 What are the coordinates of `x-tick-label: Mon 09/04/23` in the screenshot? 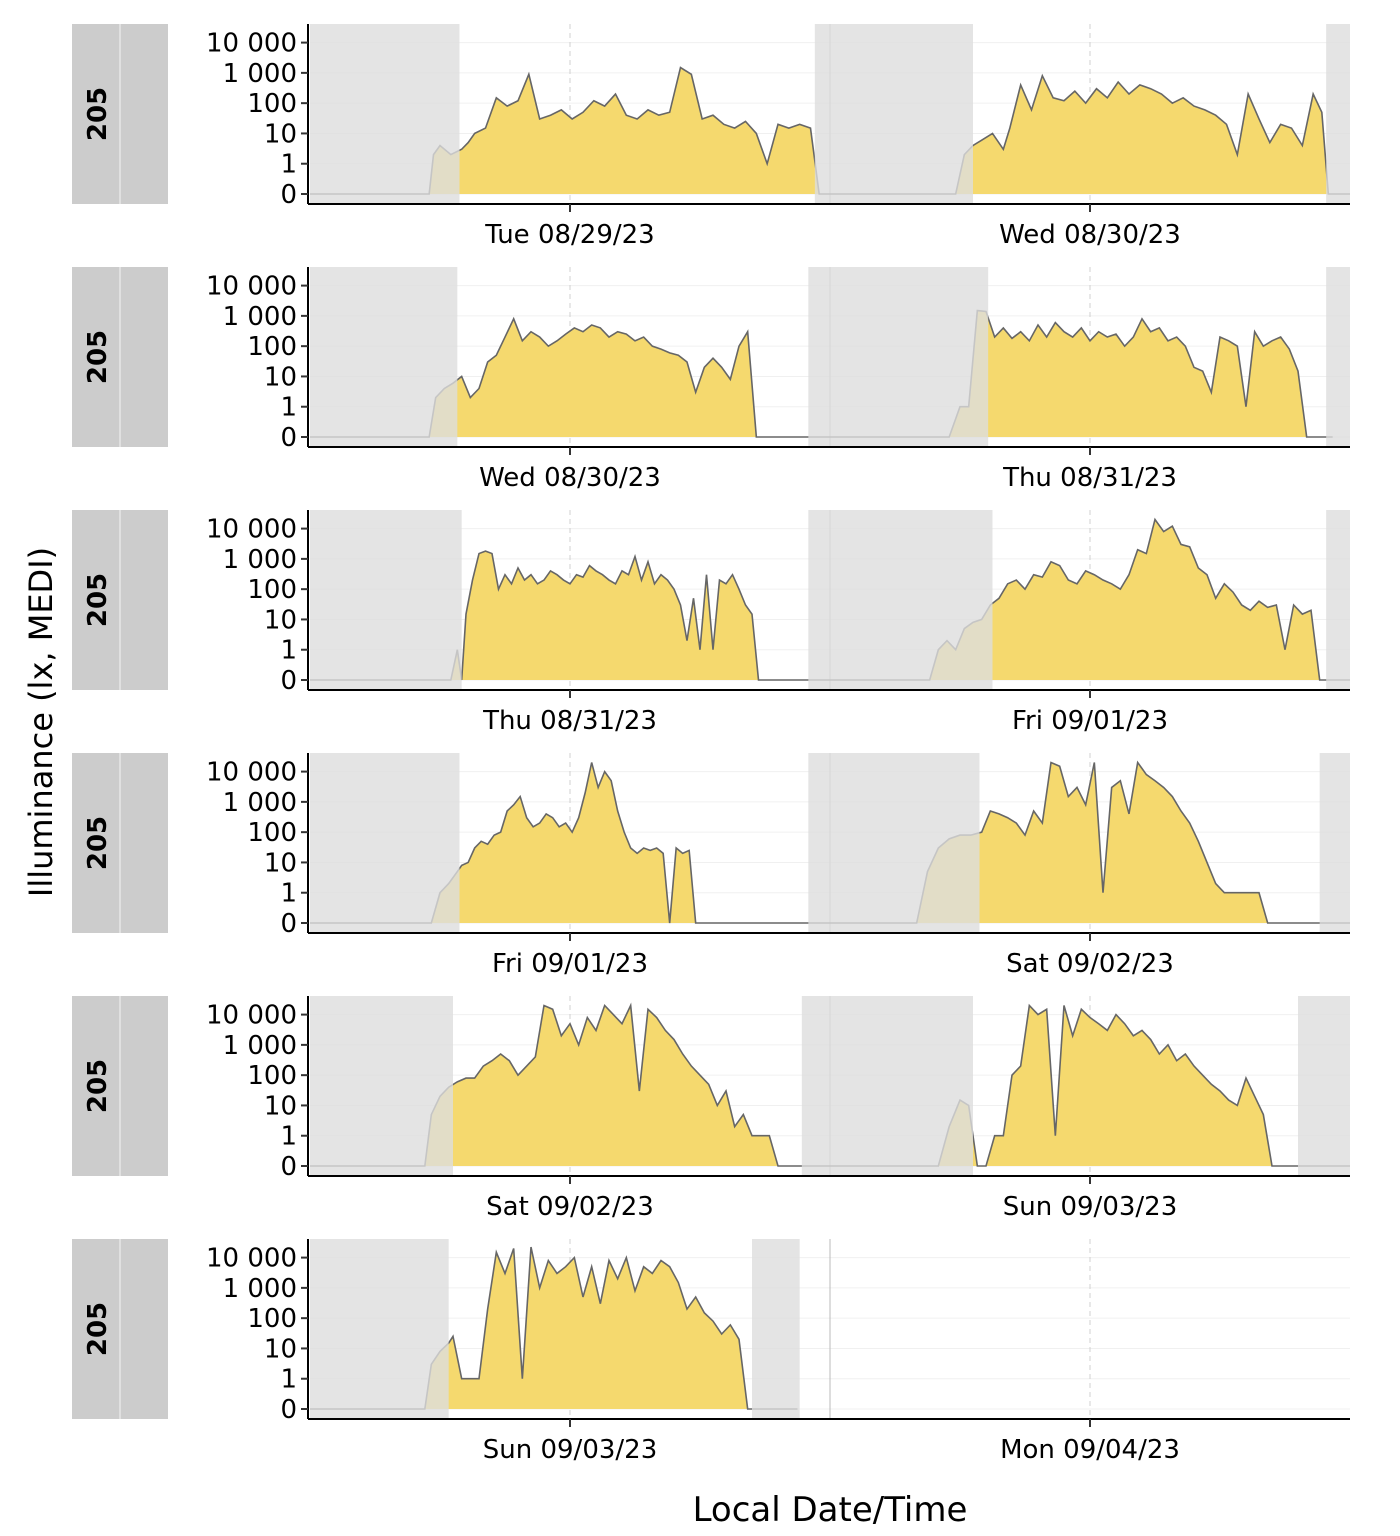 It's located at (1090, 1450).